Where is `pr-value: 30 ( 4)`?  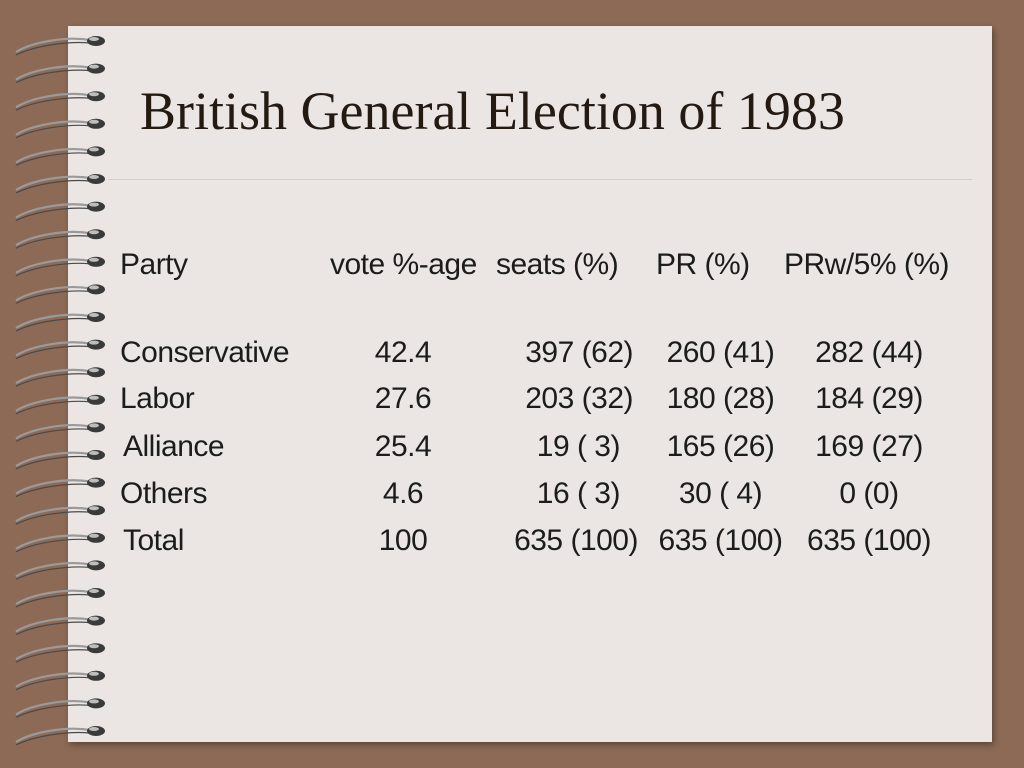
pr-value: 30 ( 4) is located at coordinates (720, 493).